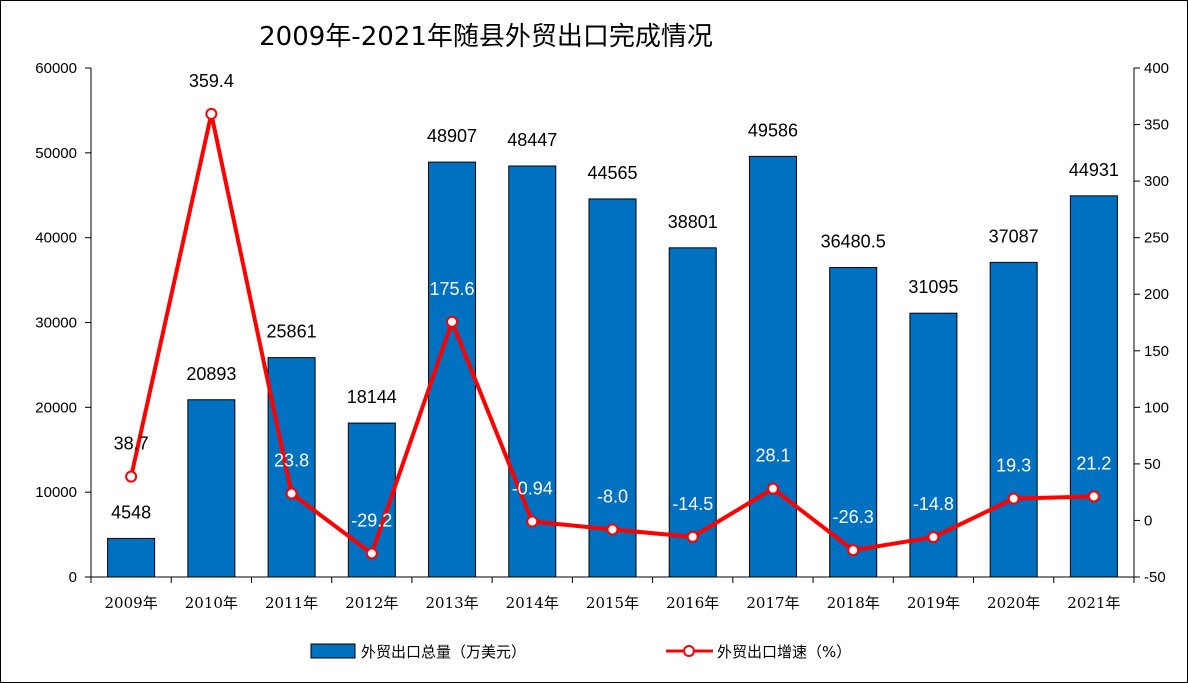  What do you see at coordinates (291, 461) in the screenshot?
I see `line-data-label: 23.8` at bounding box center [291, 461].